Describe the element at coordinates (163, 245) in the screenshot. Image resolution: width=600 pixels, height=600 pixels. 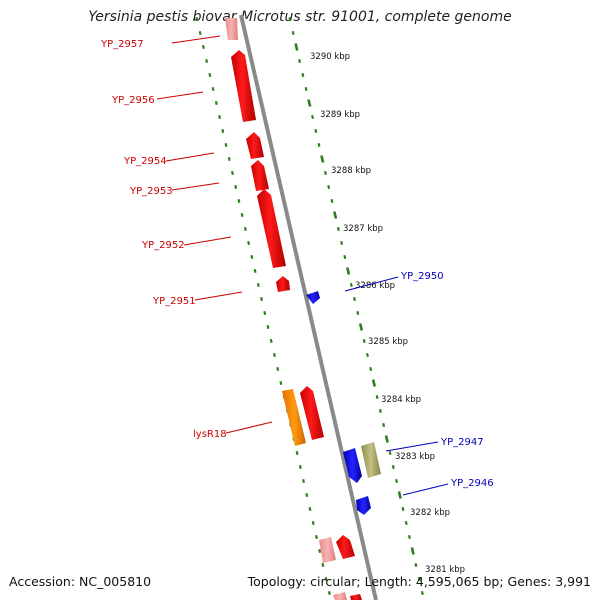
I see `label-yp-2952: YP_2952` at that location.